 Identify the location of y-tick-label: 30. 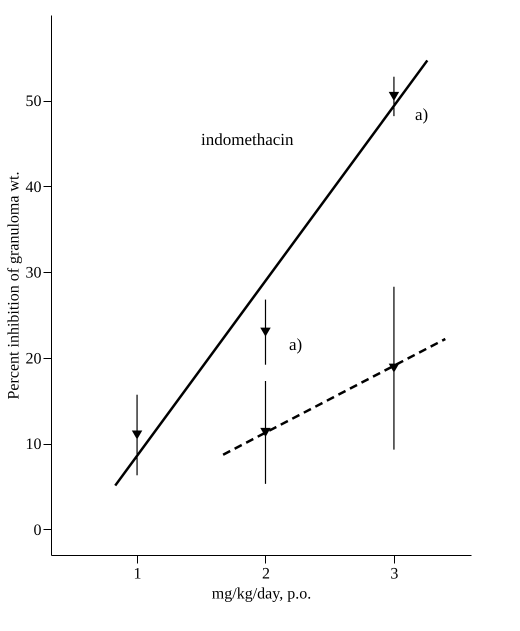
(34, 273).